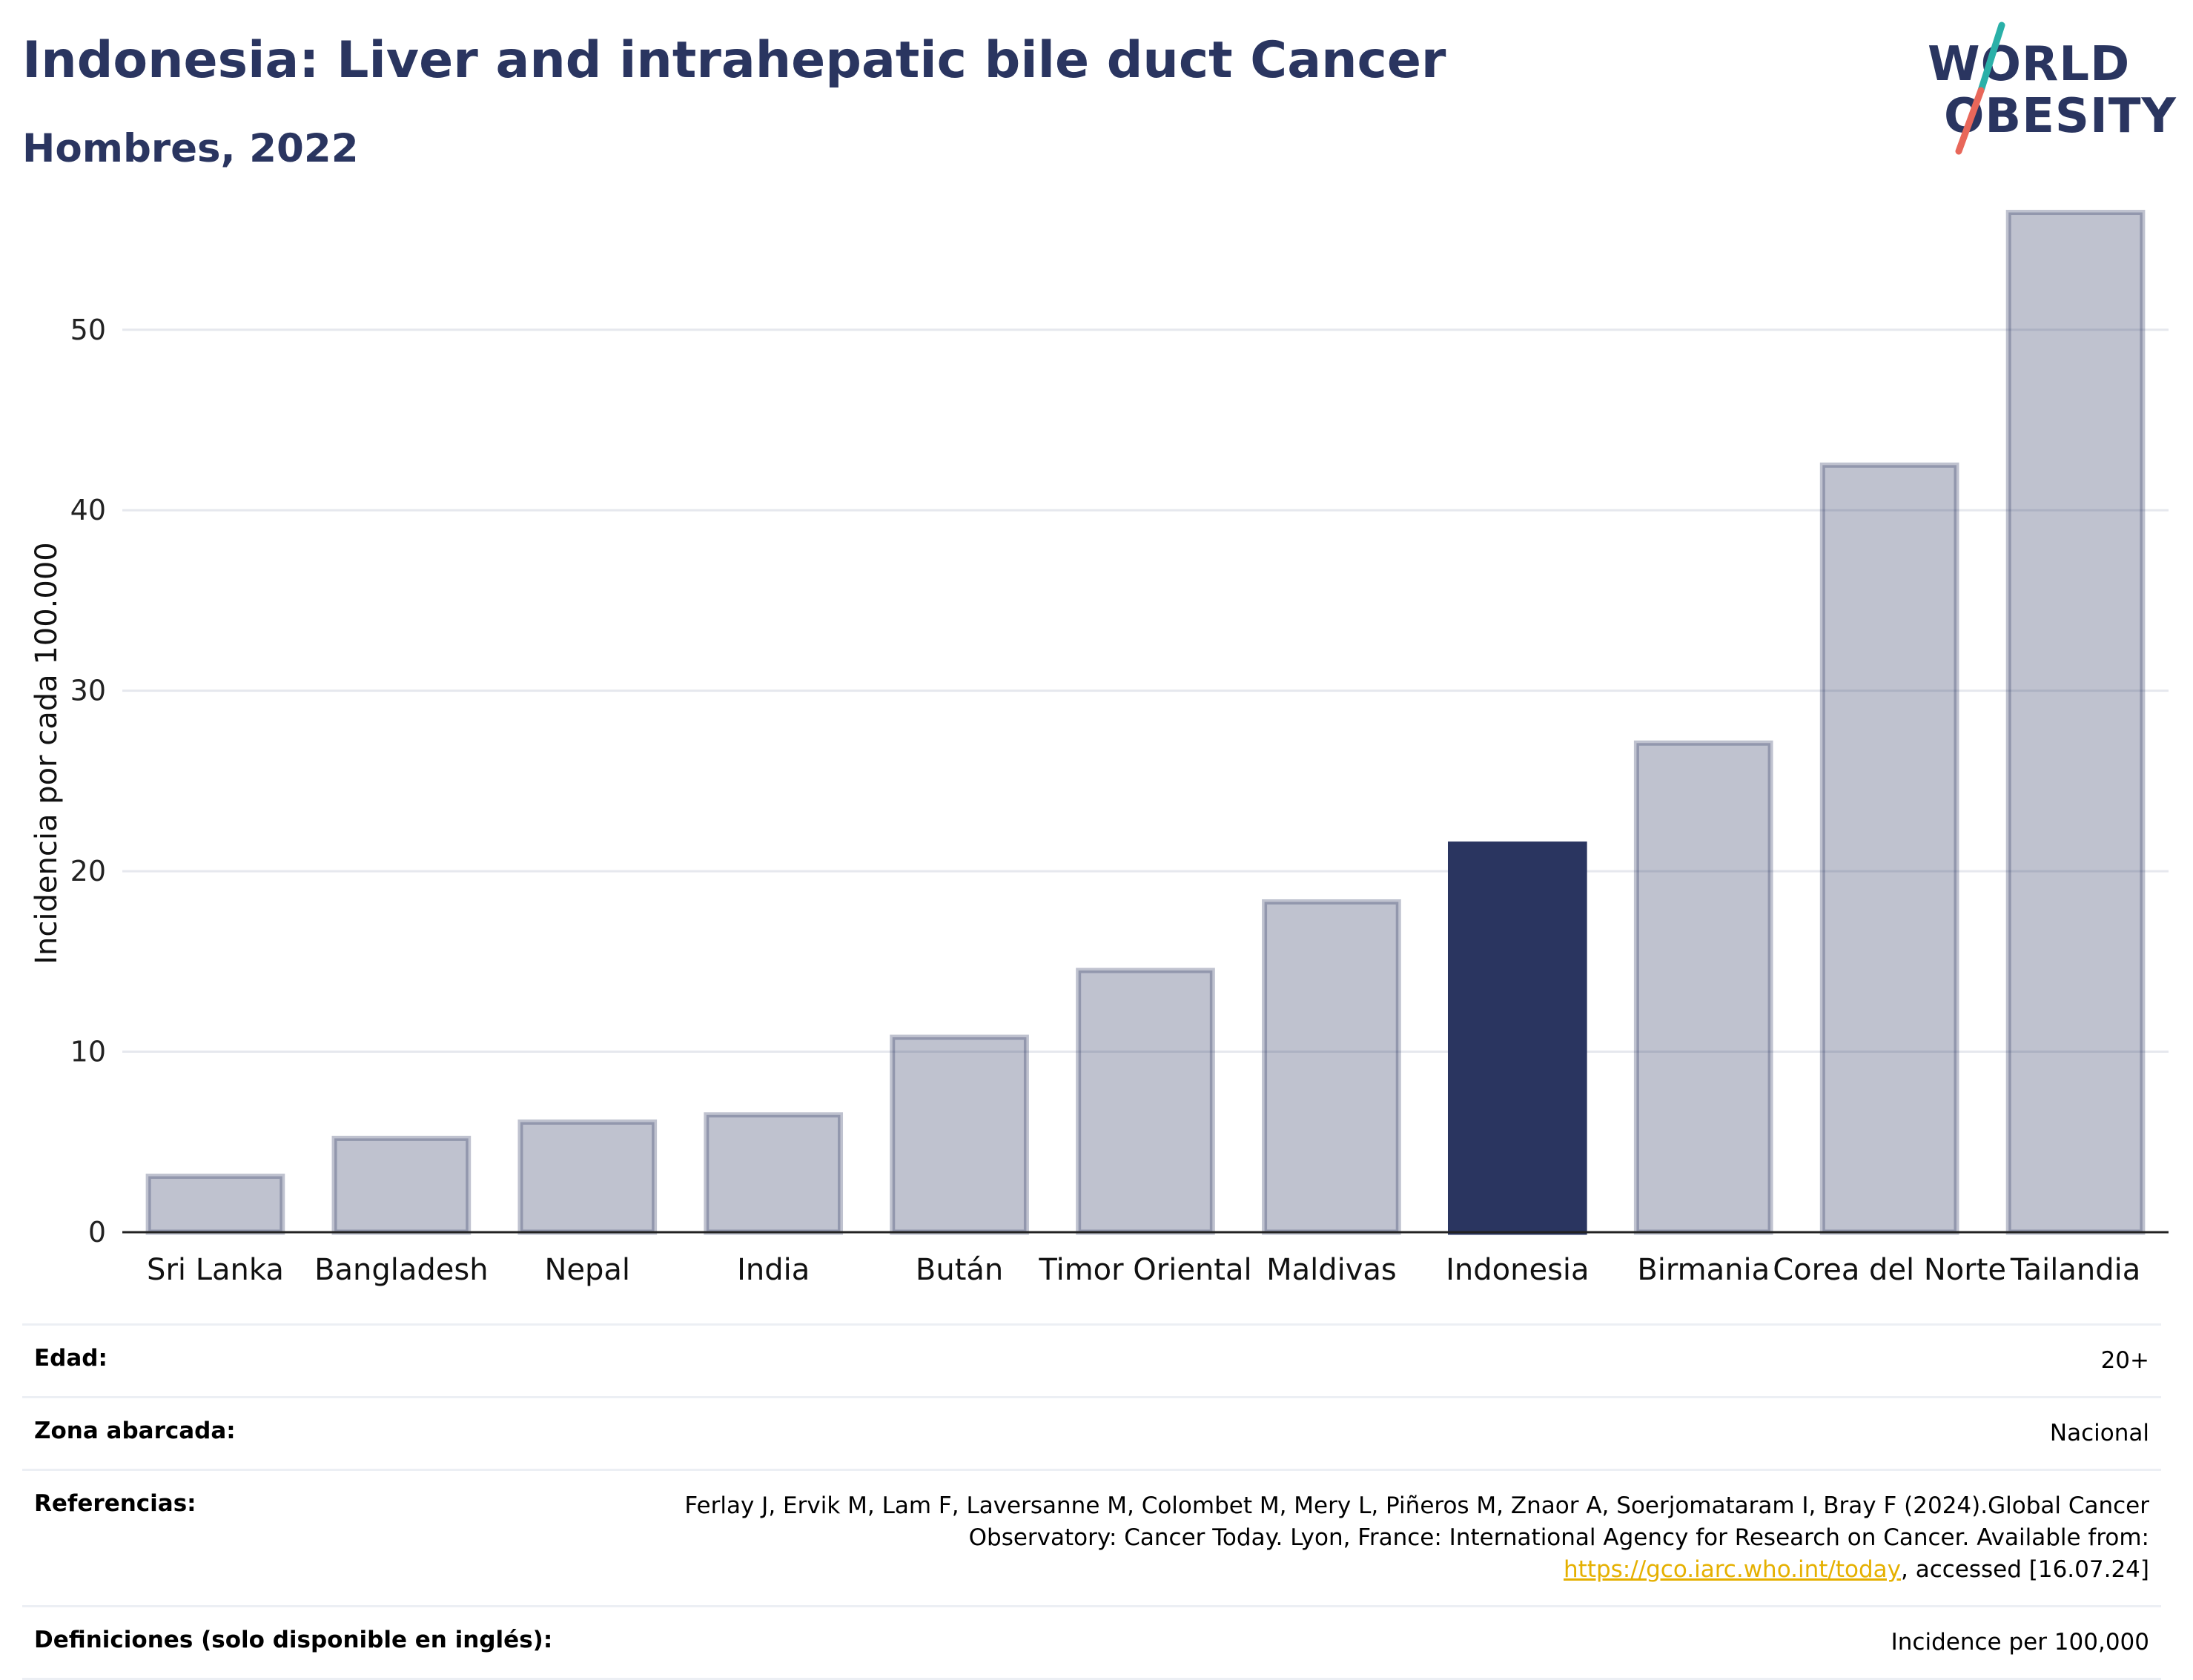 Image resolution: width=2193 pixels, height=1680 pixels. What do you see at coordinates (2020, 1642) in the screenshot?
I see `meta-value: Incidence per 100,000` at bounding box center [2020, 1642].